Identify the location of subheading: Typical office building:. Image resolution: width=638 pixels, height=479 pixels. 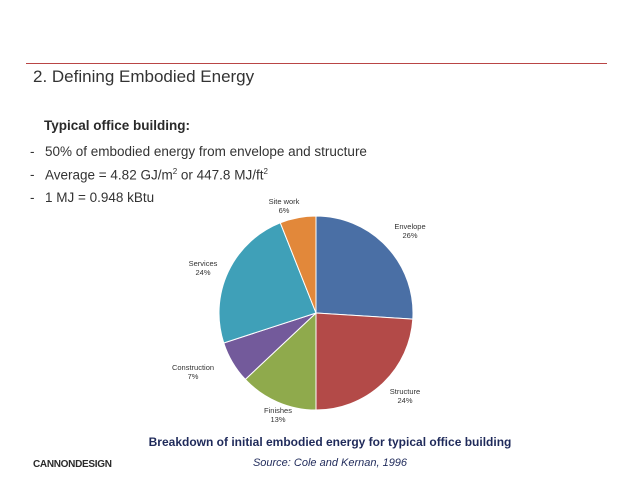
(117, 125).